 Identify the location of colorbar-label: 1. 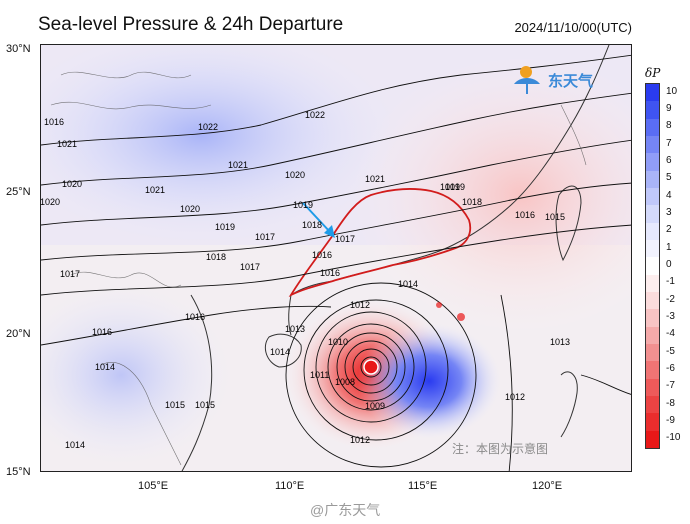
(669, 247).